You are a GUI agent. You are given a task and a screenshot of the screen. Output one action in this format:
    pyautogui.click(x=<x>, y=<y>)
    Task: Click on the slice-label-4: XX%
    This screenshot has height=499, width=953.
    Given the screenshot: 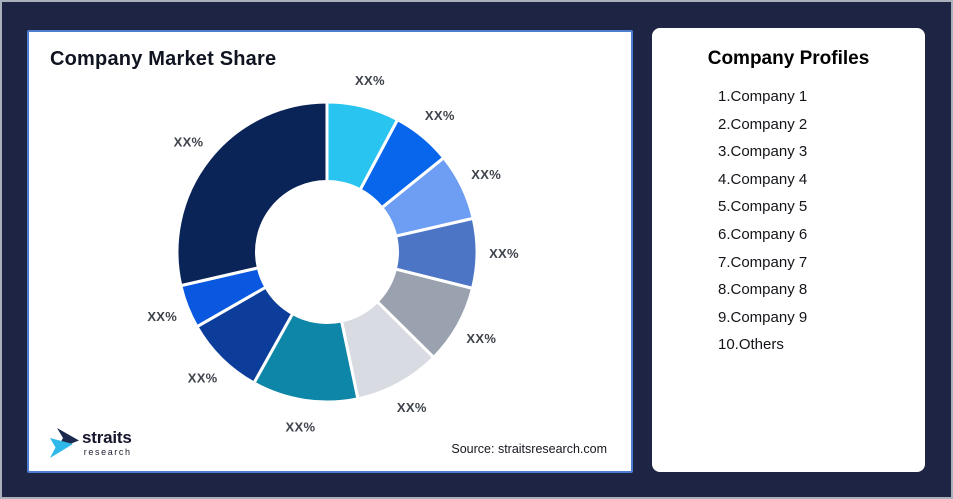 What is the action you would take?
    pyautogui.click(x=504, y=253)
    